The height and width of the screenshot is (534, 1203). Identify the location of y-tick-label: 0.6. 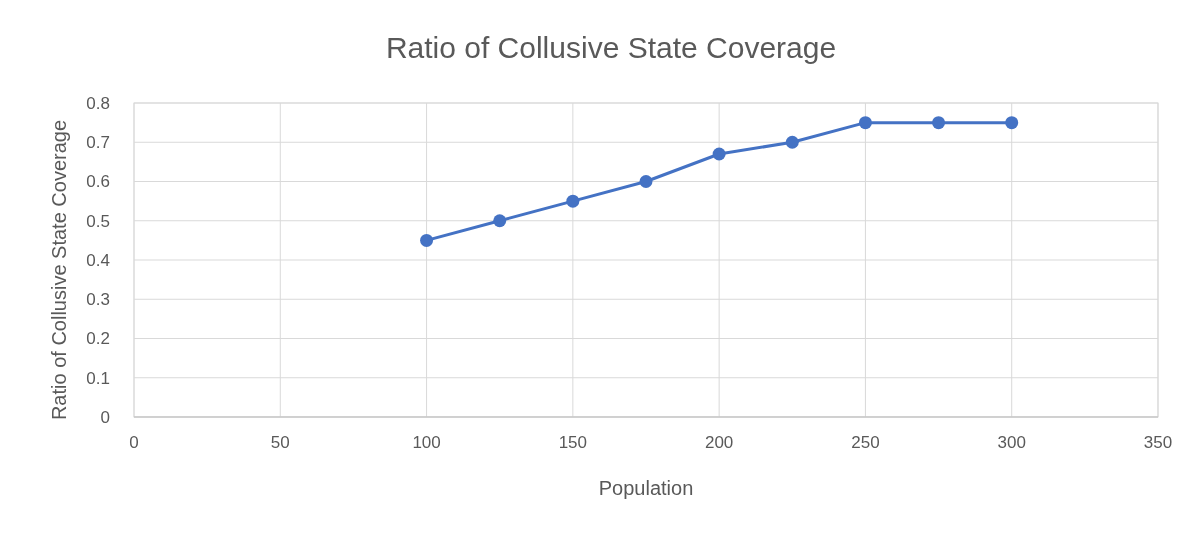
(98, 182).